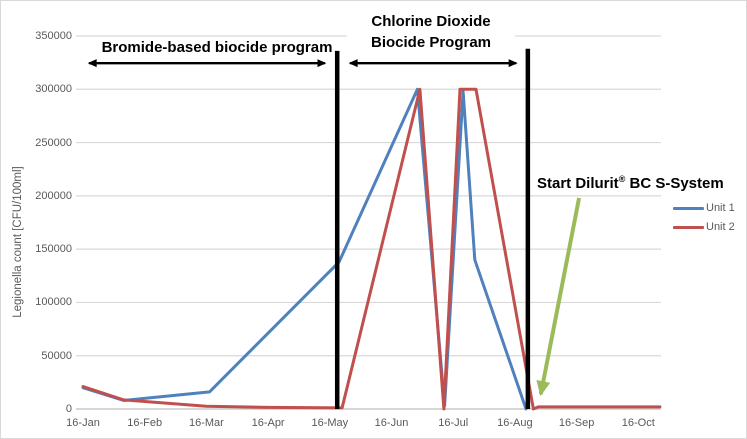 This screenshot has height=439, width=747. What do you see at coordinates (453, 423) in the screenshot?
I see `x-tick-label-16-Jul: 16-Jul` at bounding box center [453, 423].